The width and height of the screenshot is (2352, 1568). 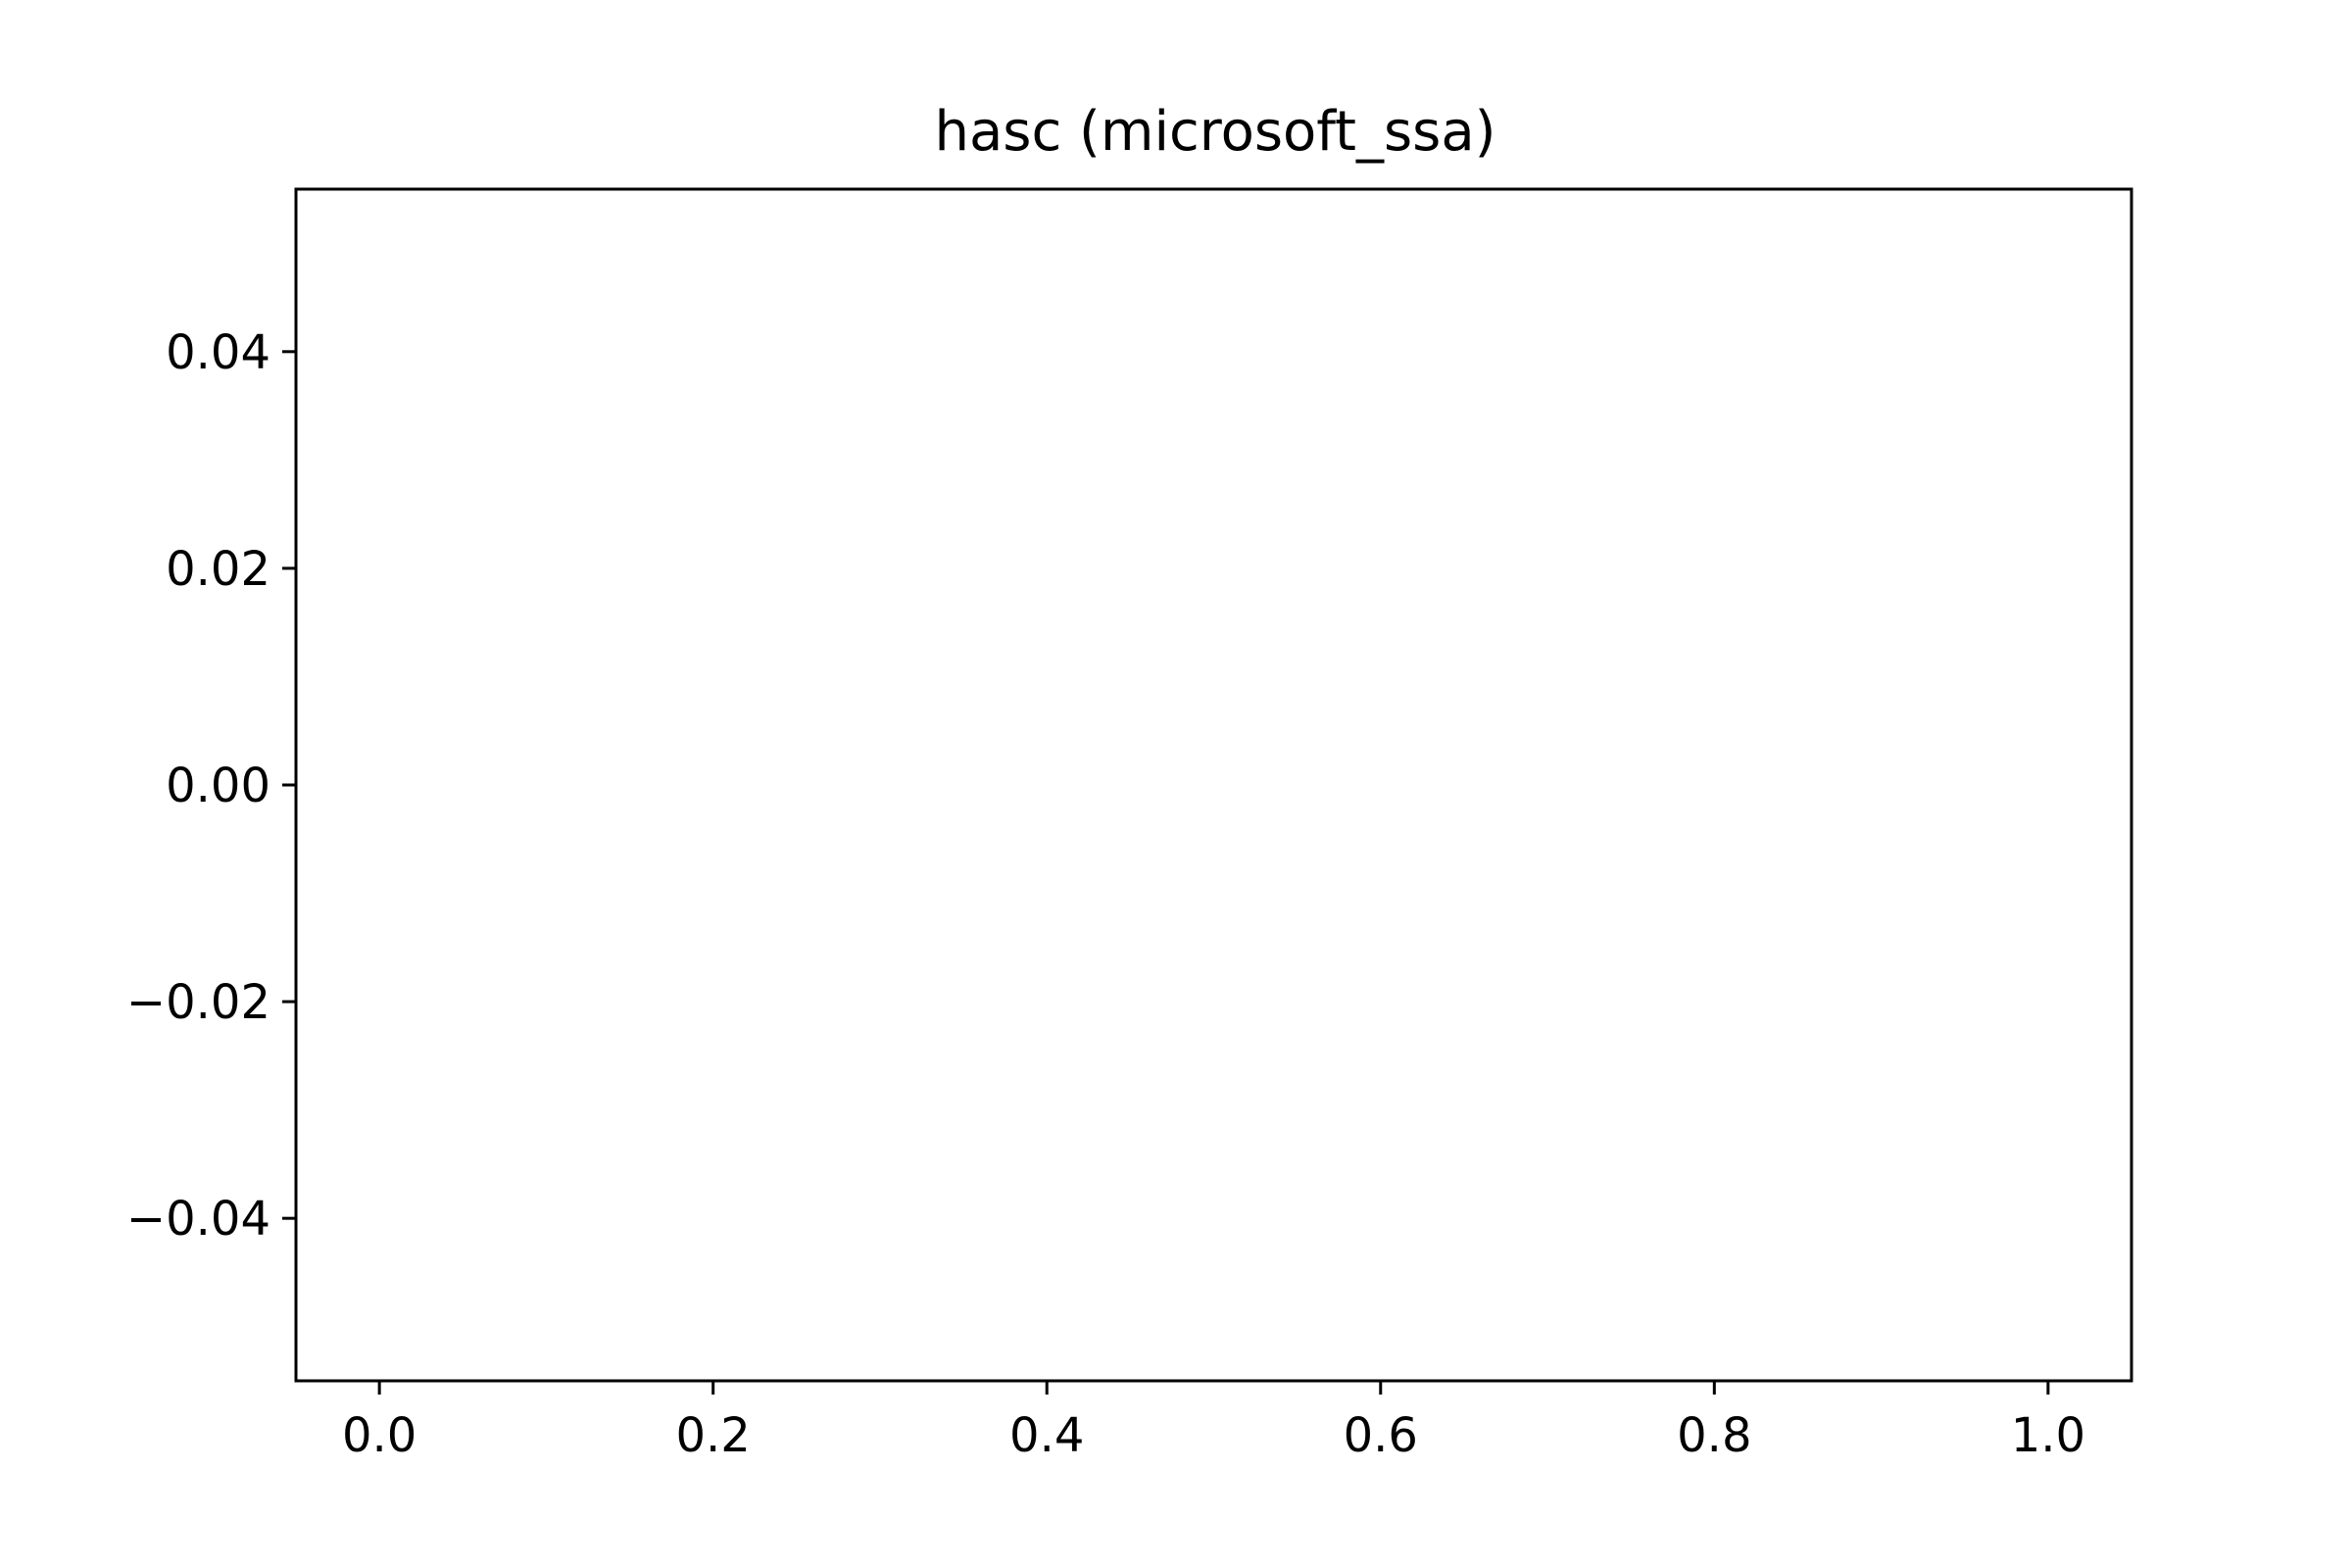 I want to click on y-tick-label: 0.04, so click(x=218, y=352).